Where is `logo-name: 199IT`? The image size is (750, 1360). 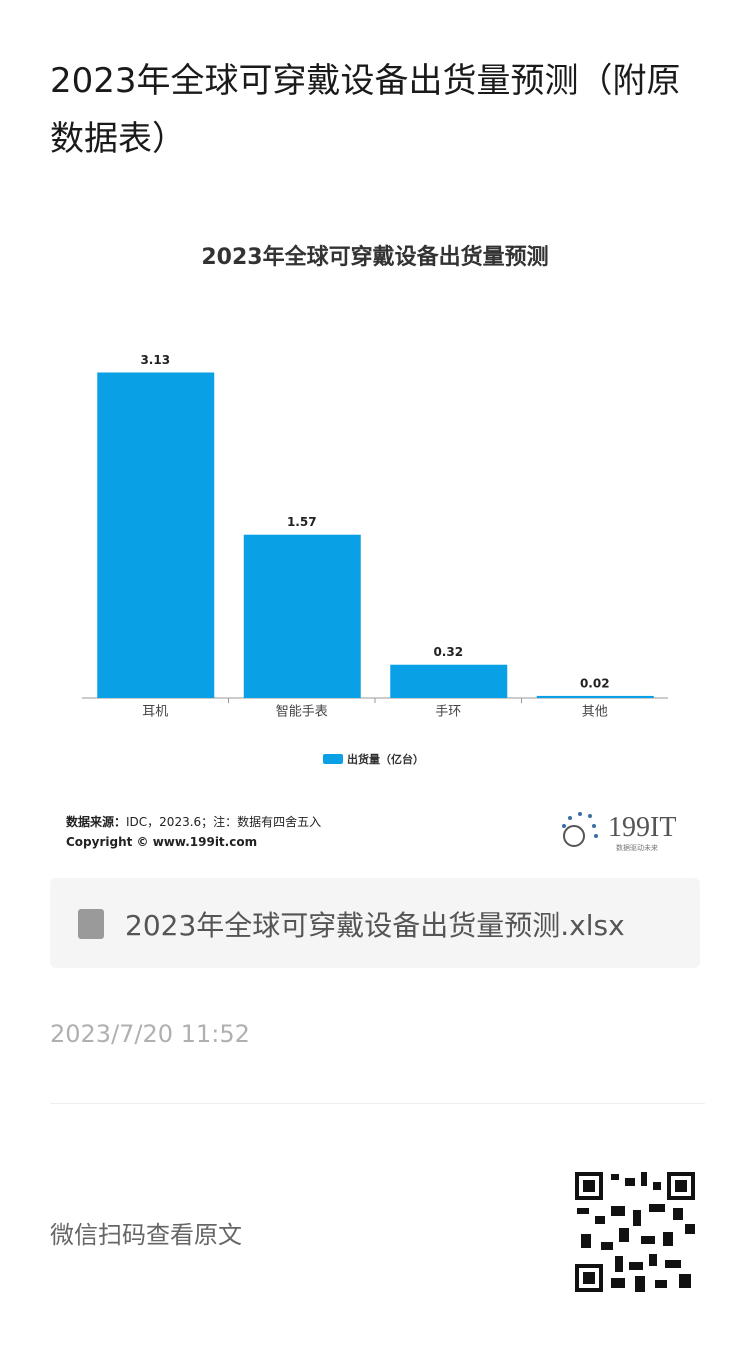 logo-name: 199IT is located at coordinates (642, 827).